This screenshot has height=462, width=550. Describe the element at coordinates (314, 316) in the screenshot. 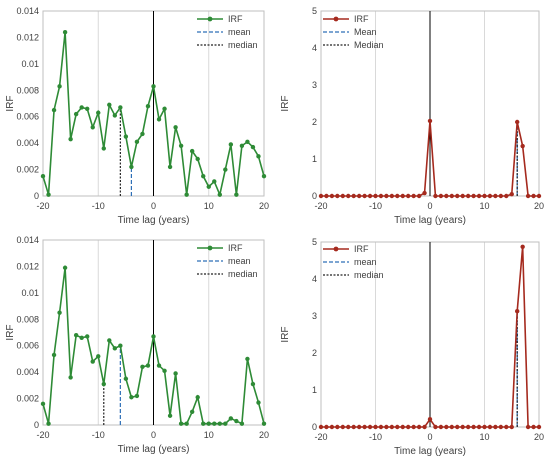

I see `y-tick-label: 3` at that location.